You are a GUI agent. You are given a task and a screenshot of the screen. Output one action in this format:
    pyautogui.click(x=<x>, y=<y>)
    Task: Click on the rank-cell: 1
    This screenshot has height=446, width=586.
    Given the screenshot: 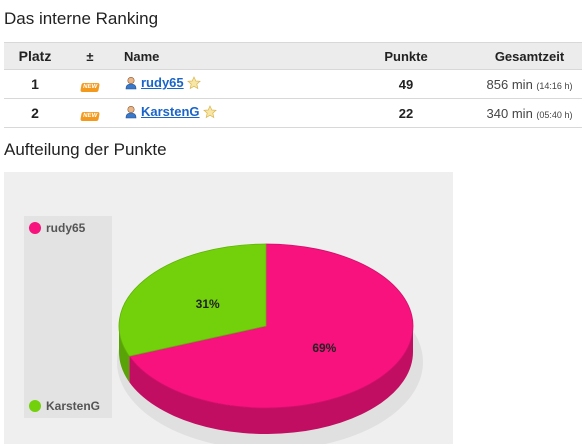 What is the action you would take?
    pyautogui.click(x=35, y=84)
    